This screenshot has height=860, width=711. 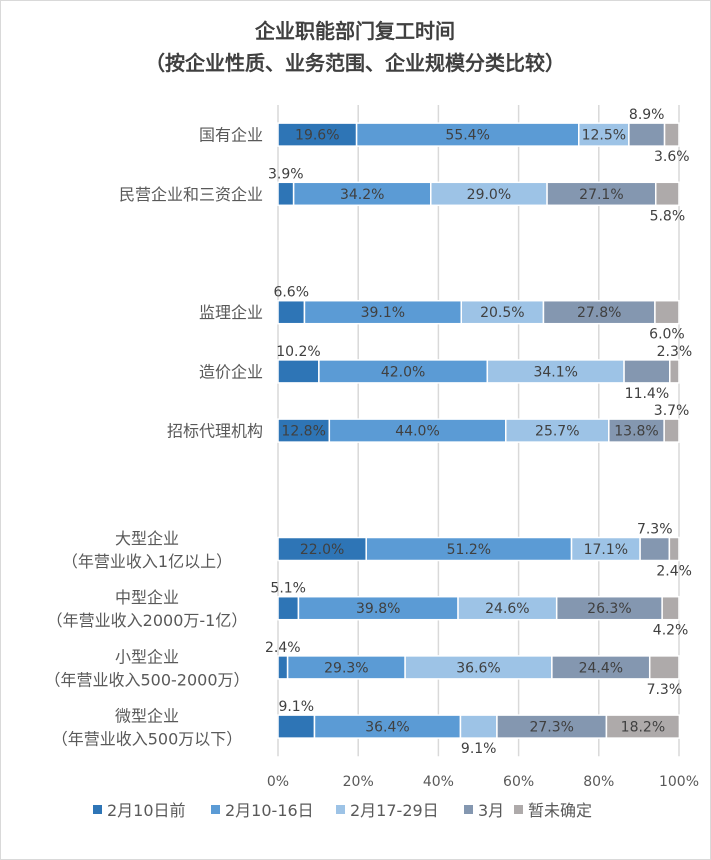 What do you see at coordinates (231, 371) in the screenshot?
I see `category-label: 造价企业` at bounding box center [231, 371].